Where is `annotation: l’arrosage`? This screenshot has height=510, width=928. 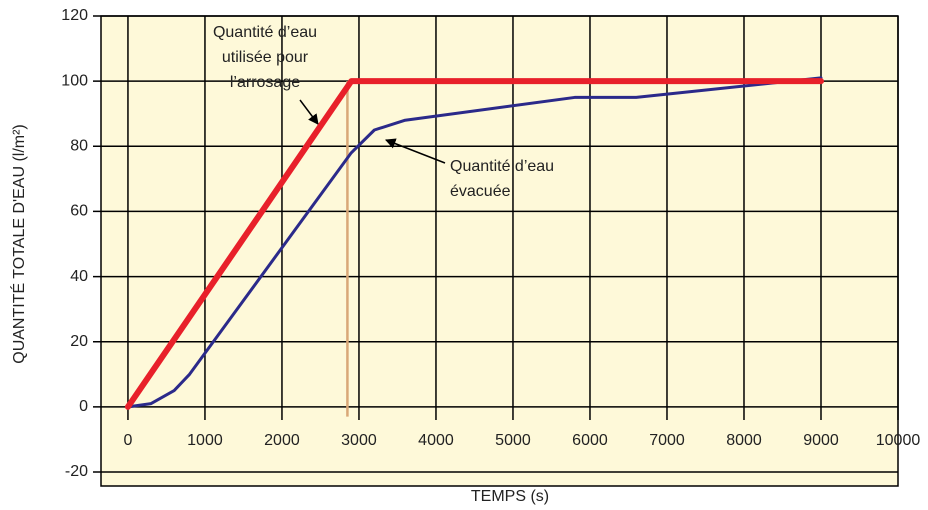 annotation: l’arrosage is located at coordinates (265, 82).